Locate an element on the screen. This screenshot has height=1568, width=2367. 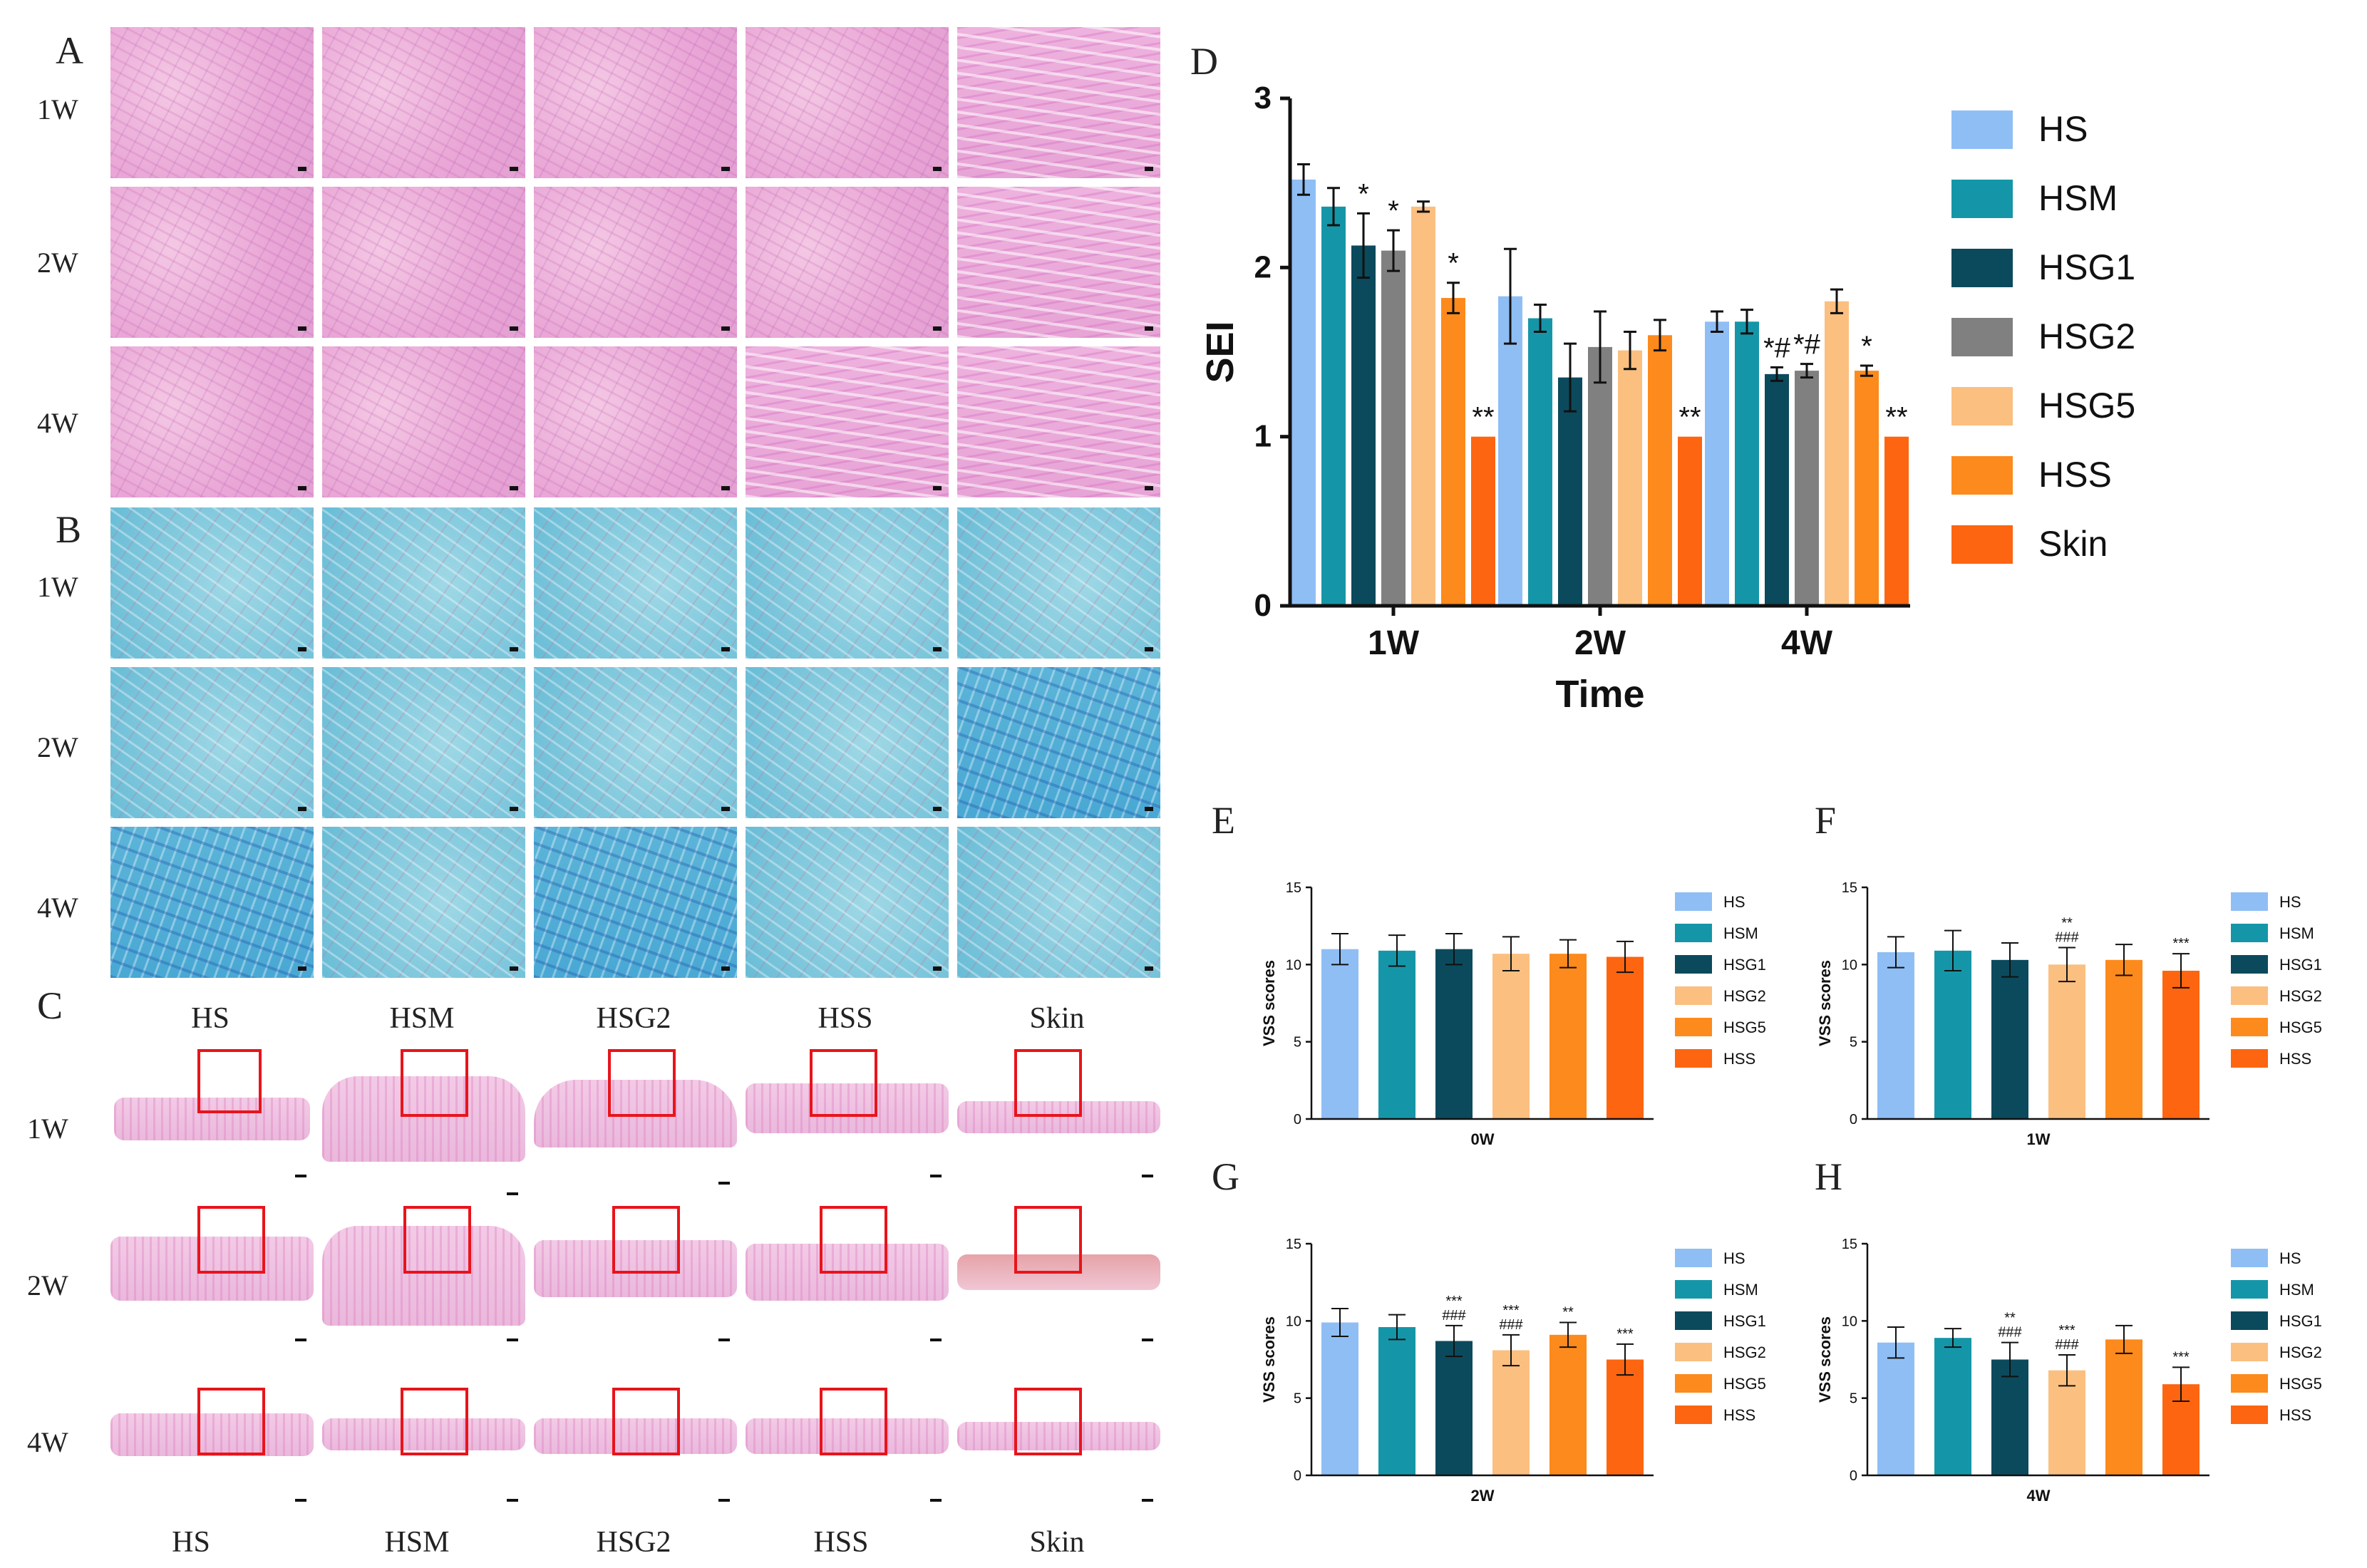
column-label-bottom: HSG2 is located at coordinates (633, 1543).